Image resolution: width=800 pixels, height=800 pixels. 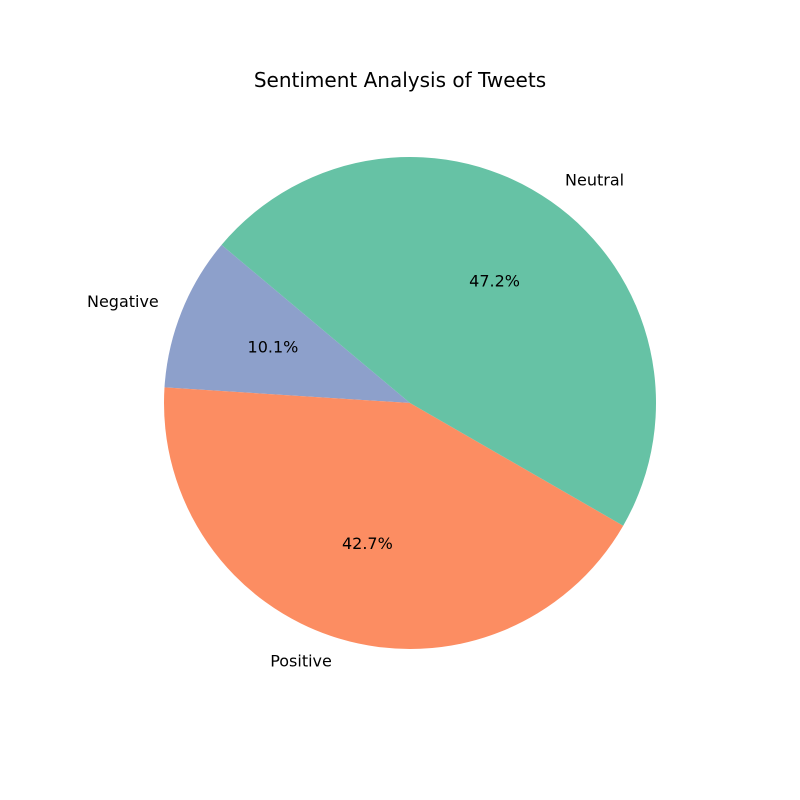 I want to click on slice-label-neutral: Neutral, so click(x=594, y=180).